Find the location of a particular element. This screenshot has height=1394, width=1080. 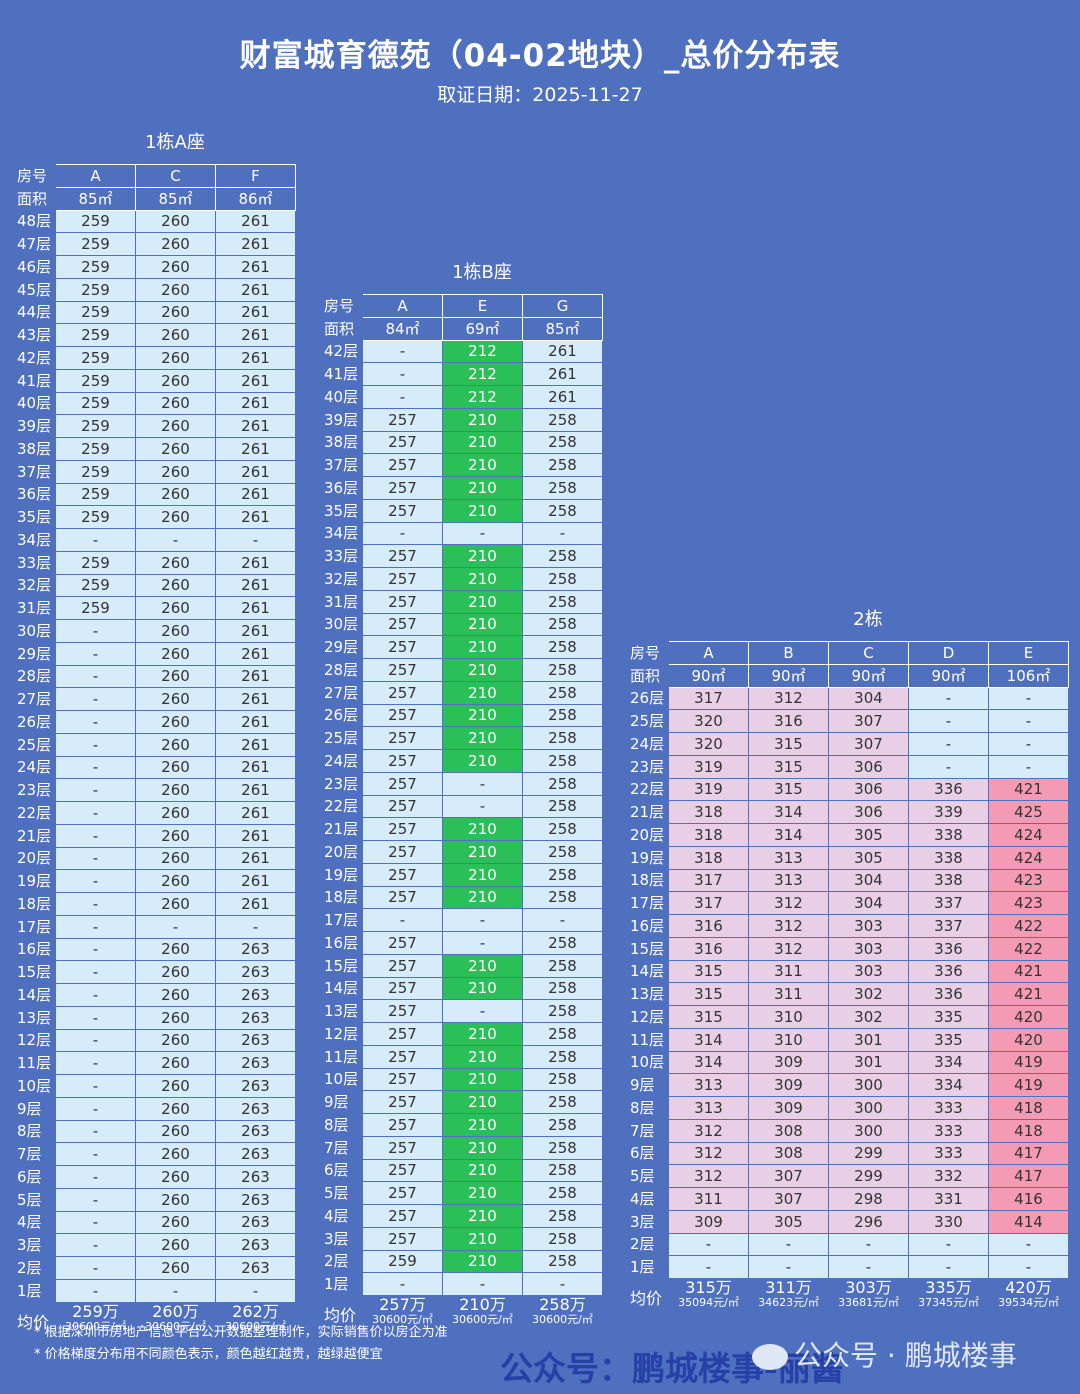

table-row: 14层 -260 263 is located at coordinates (155, 995).